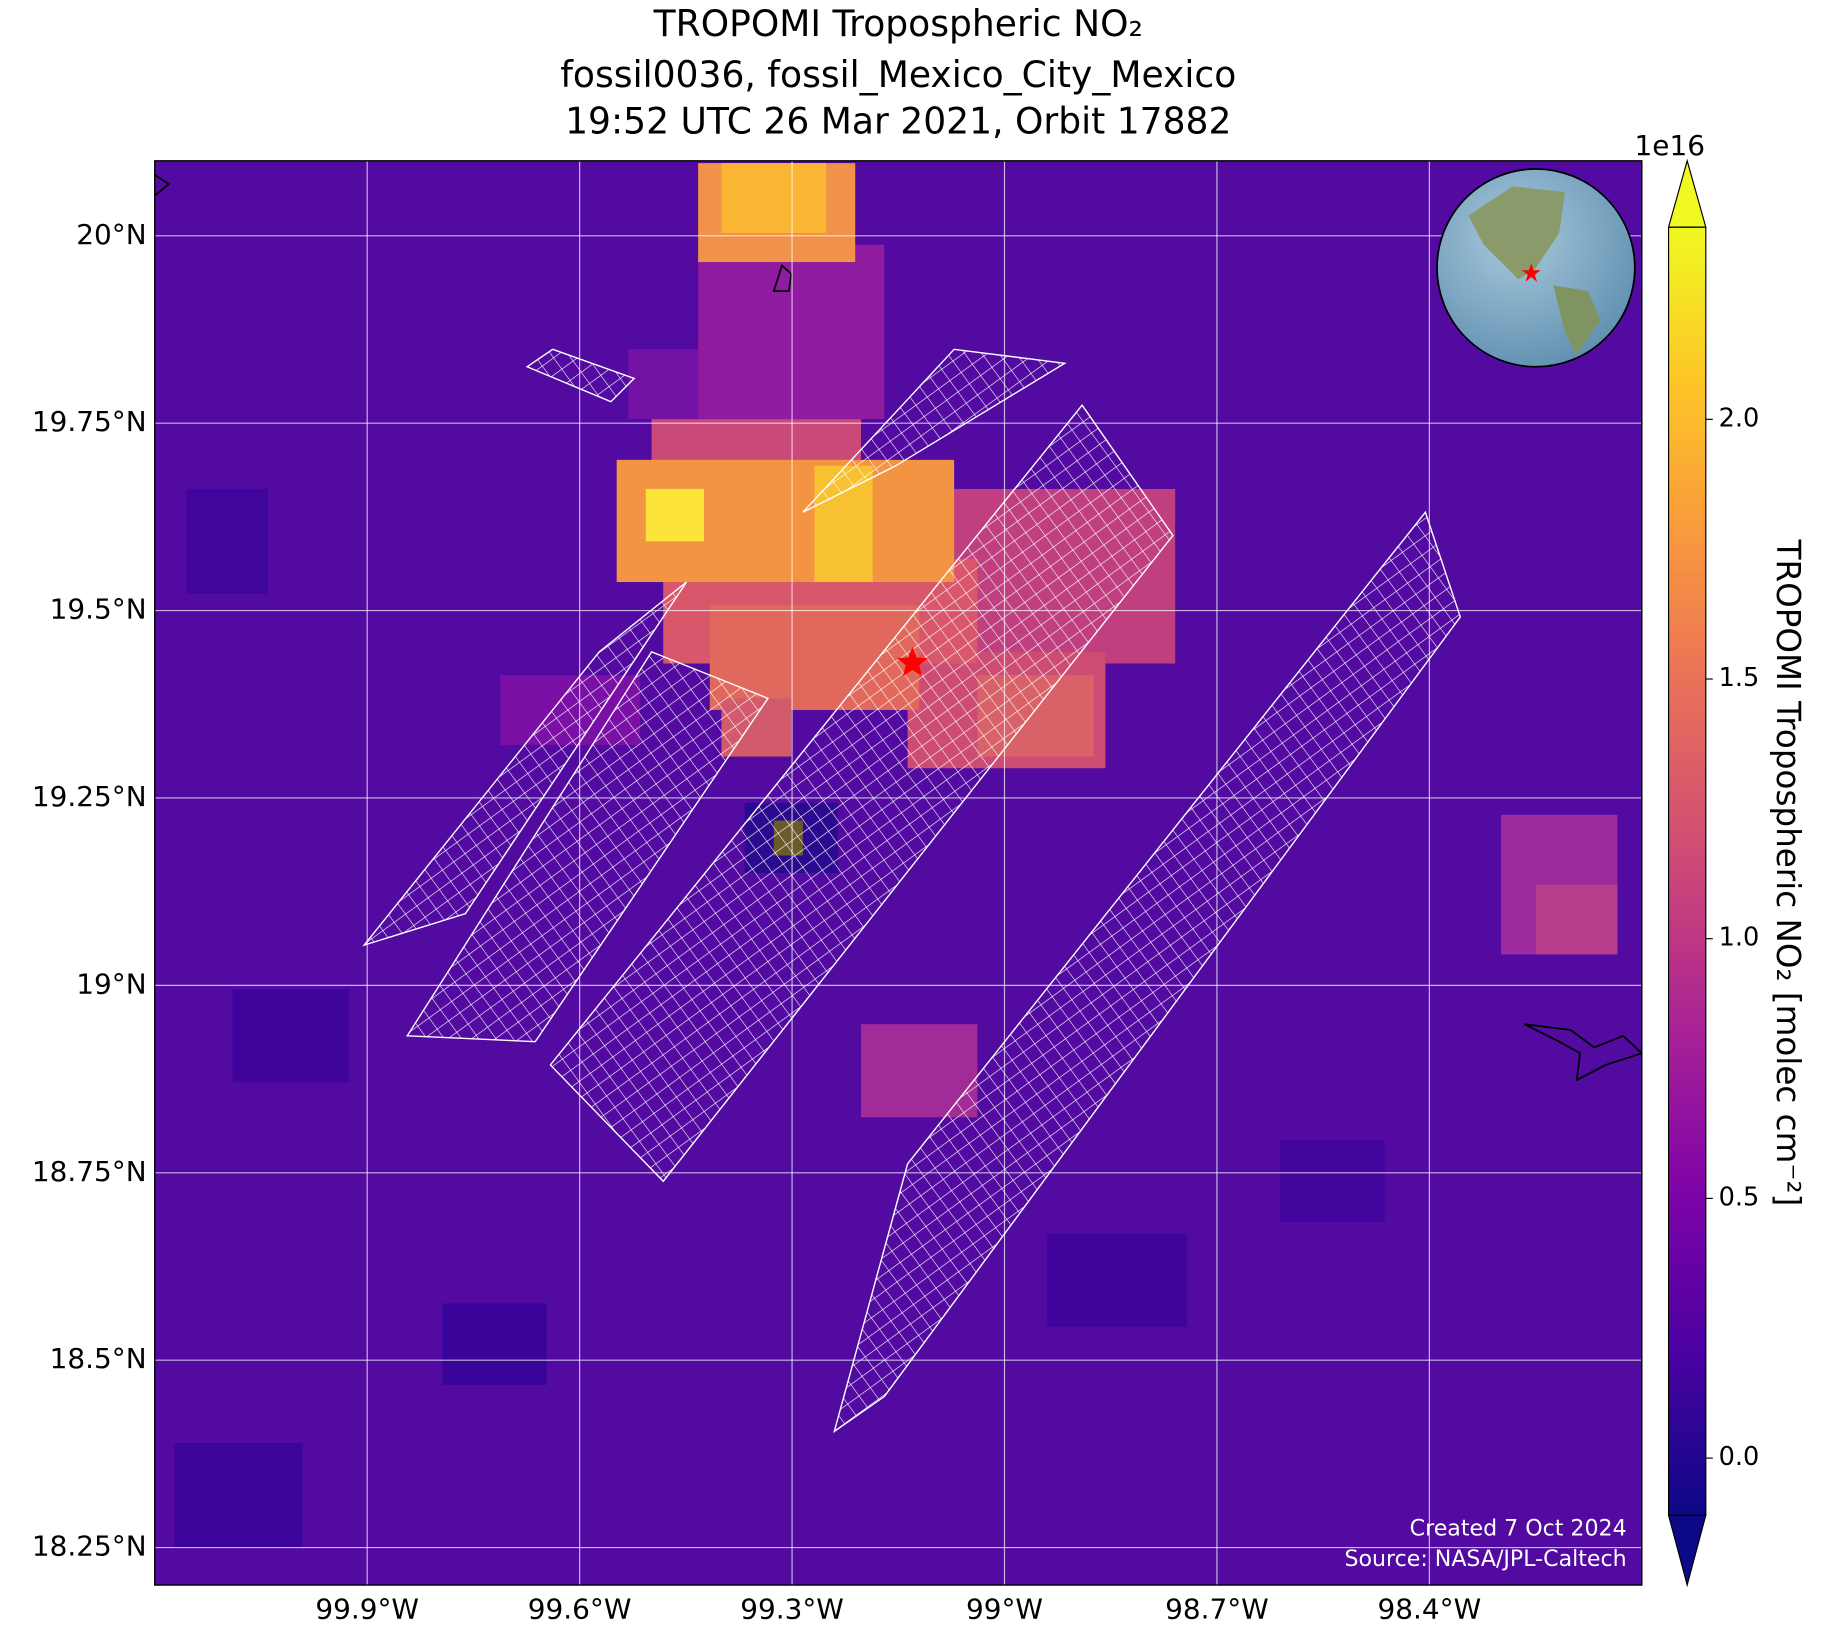 The width and height of the screenshot is (1821, 1633). I want to click on y-tick-label: 18.25°N, so click(89, 1546).